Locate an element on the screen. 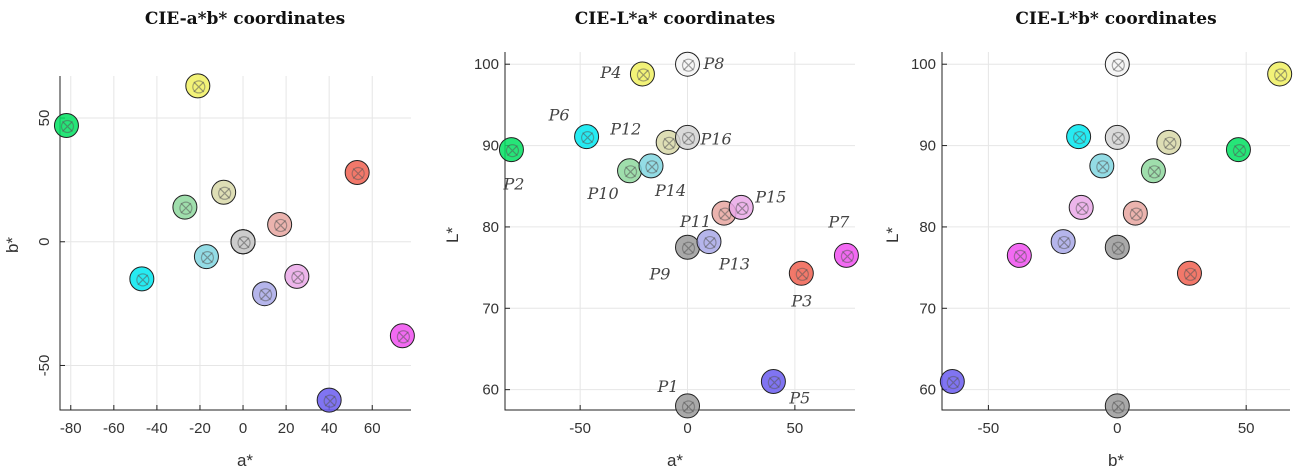 The image size is (1296, 471). point-label-p10: P10 is located at coordinates (603, 193).